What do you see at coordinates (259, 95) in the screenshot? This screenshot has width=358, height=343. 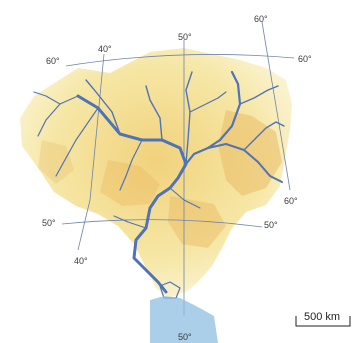 I see `tributary-northeast` at bounding box center [259, 95].